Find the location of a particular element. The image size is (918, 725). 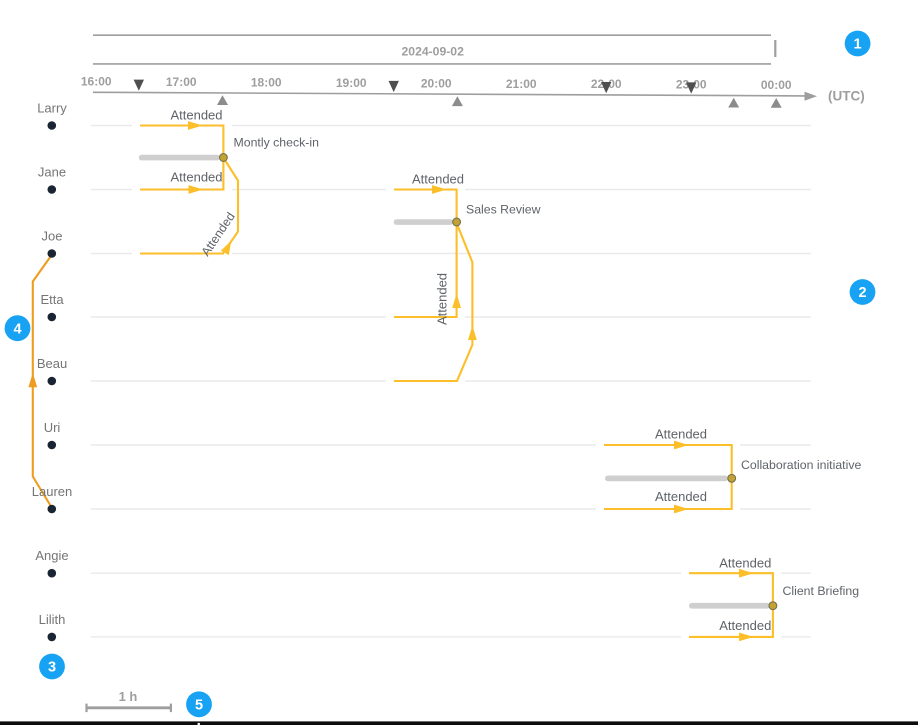

svg-text: 4 is located at coordinates (17, 329).